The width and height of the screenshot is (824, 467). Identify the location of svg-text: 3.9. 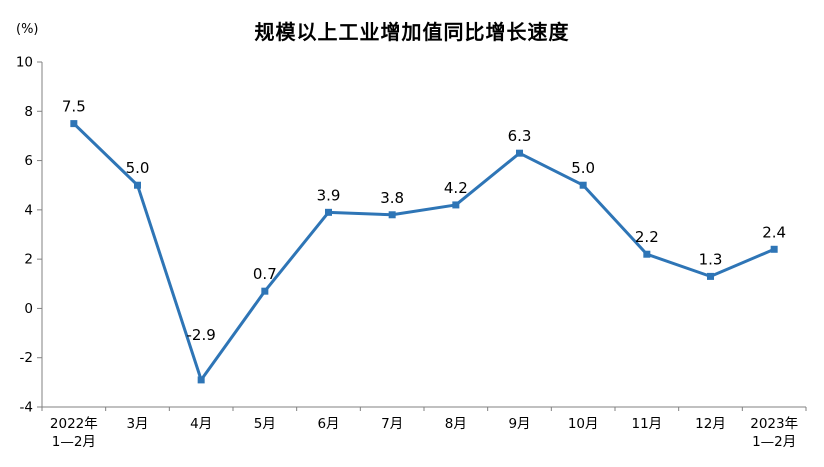
(329, 195).